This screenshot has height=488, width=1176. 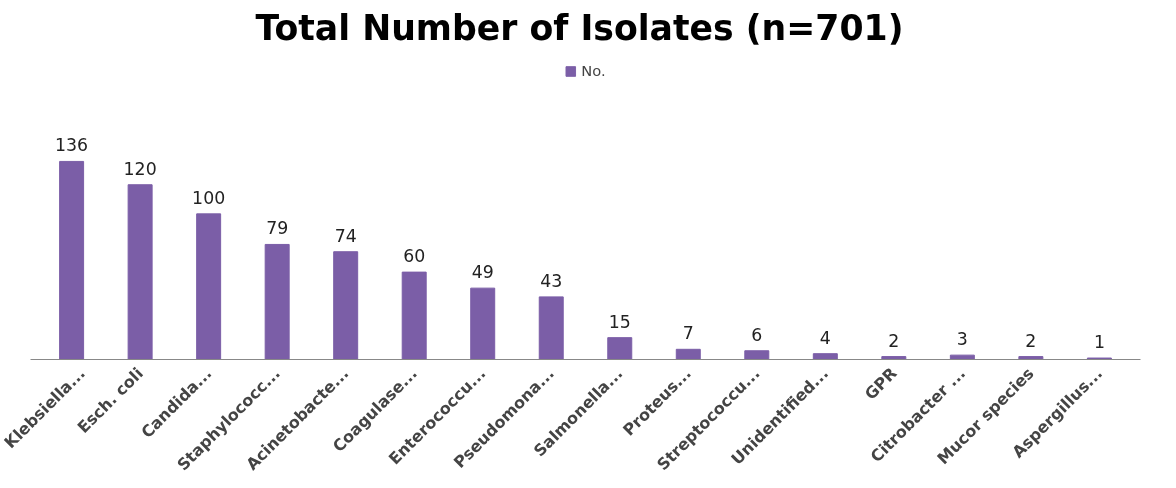 What do you see at coordinates (619, 321) in the screenshot?
I see `data-label: 15` at bounding box center [619, 321].